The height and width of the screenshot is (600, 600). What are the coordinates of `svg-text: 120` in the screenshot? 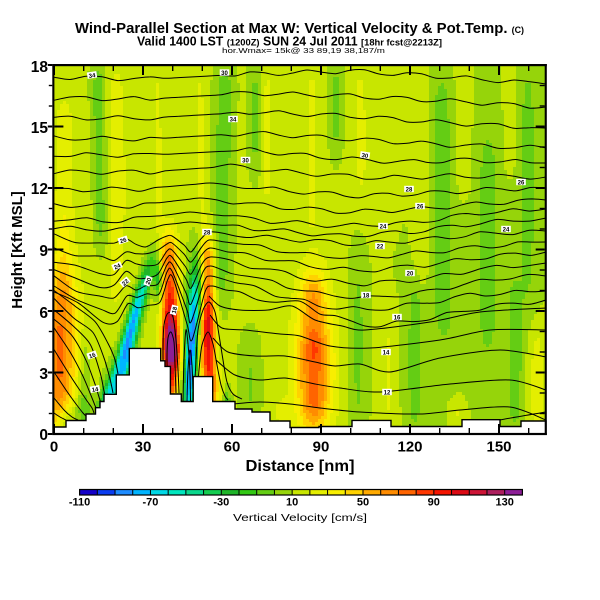 It's located at (409, 447).